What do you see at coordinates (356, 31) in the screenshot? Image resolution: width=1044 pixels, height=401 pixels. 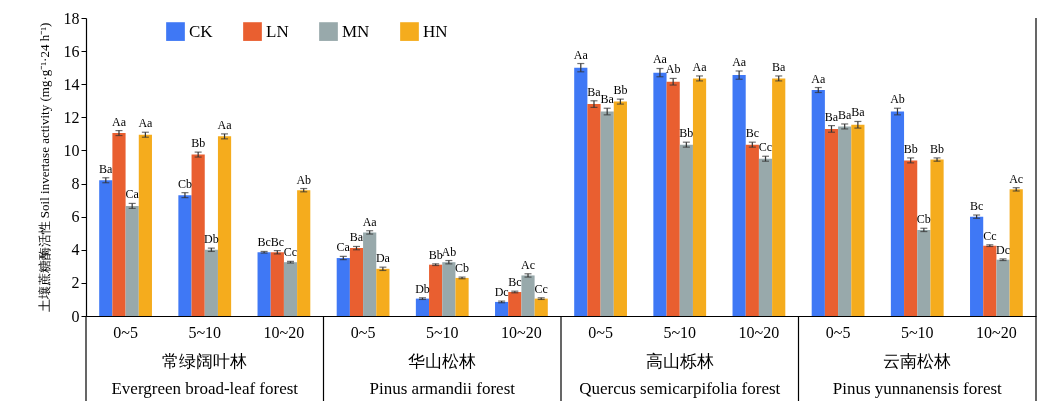 I see `legend-label: MN` at bounding box center [356, 31].